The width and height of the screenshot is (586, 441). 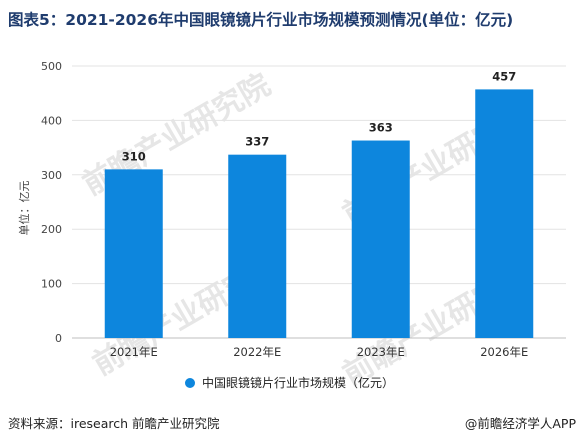 I want to click on credit-note: @前瞻经济学人APP, so click(x=520, y=423).